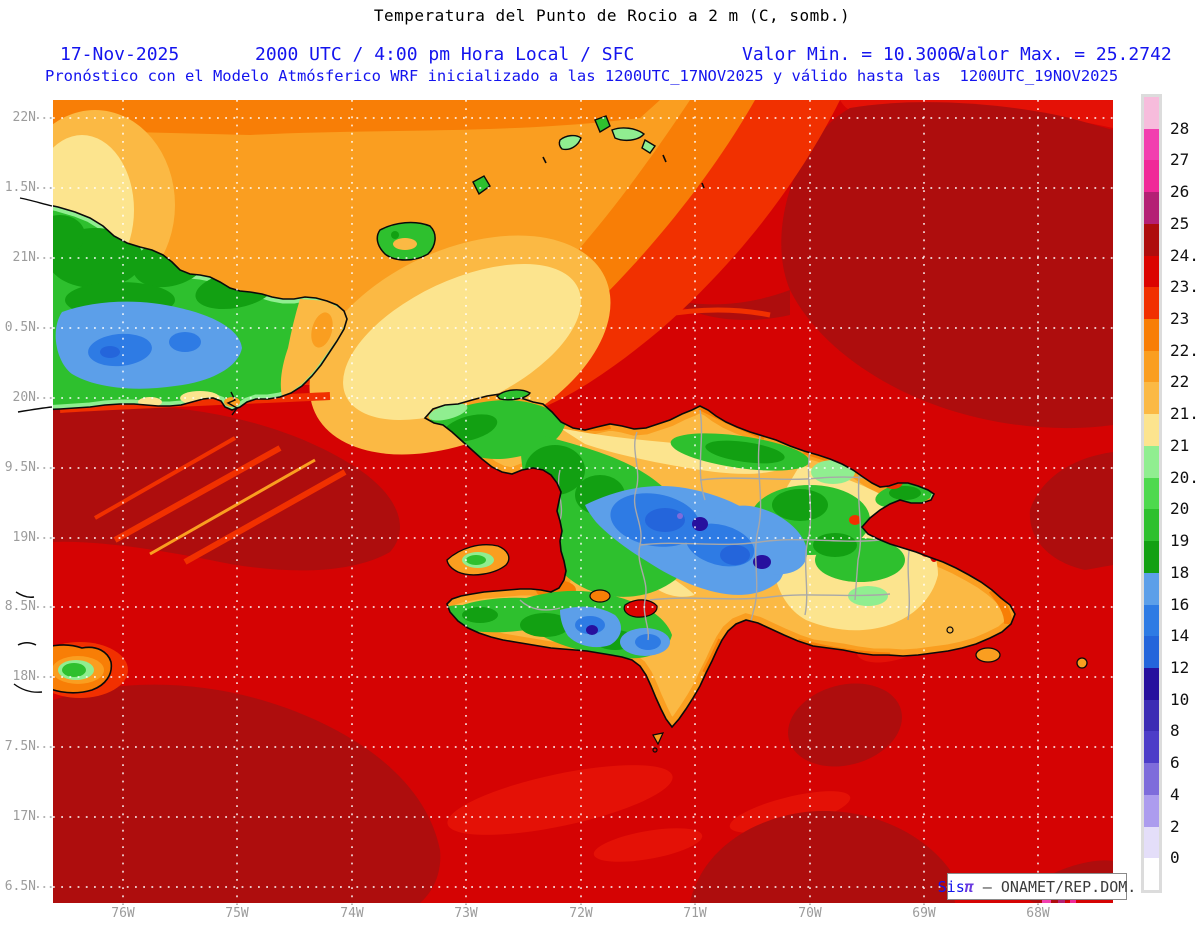 This screenshot has height=927, width=1200. Describe the element at coordinates (1180, 319) in the screenshot. I see `colorbar-tick-label: 23` at that location.